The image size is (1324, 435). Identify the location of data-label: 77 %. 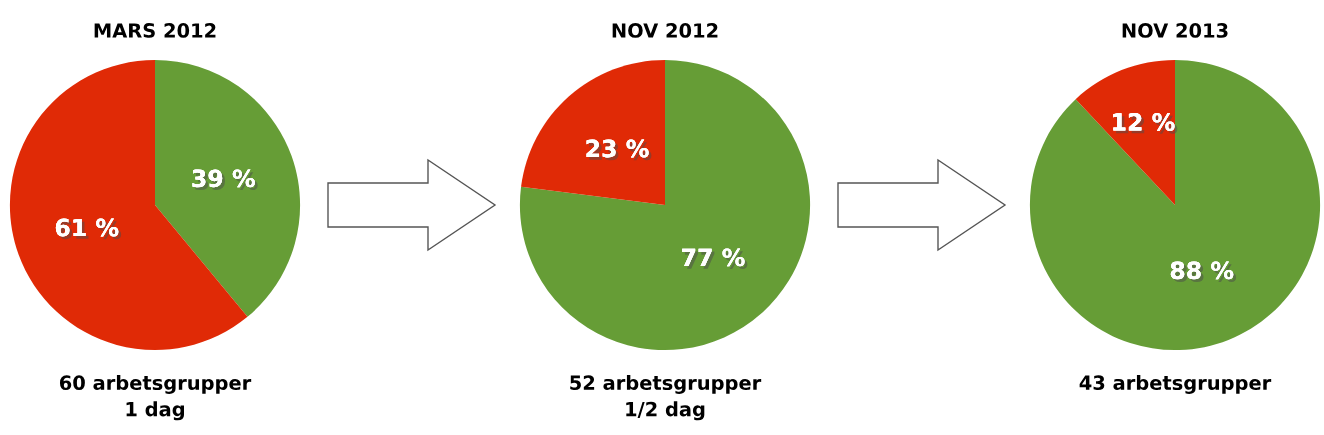
(715, 259).